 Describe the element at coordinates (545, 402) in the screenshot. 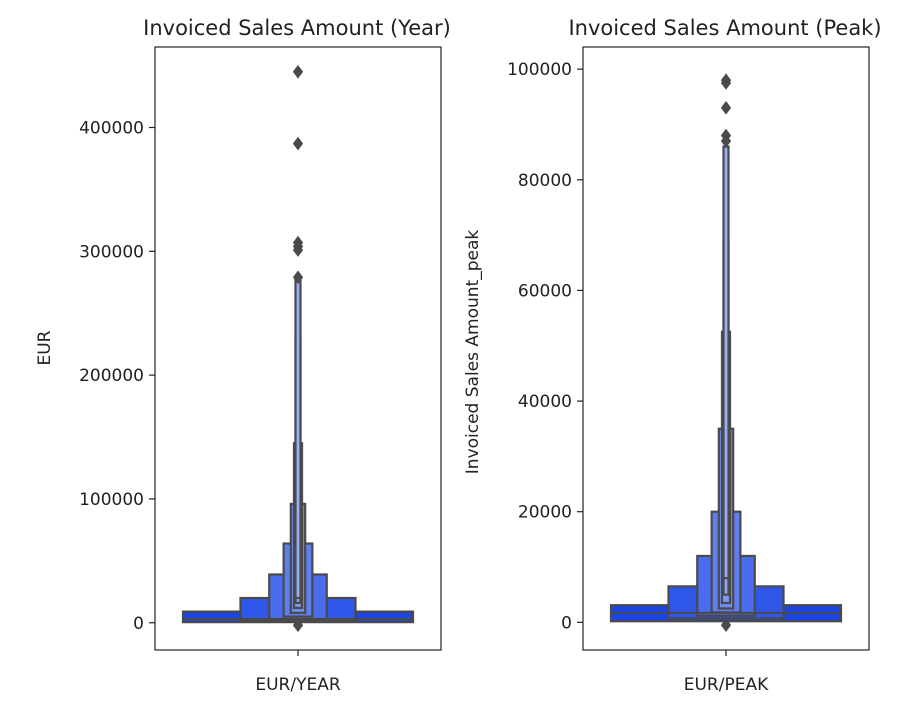

I see `y-tick-label: 40000` at that location.